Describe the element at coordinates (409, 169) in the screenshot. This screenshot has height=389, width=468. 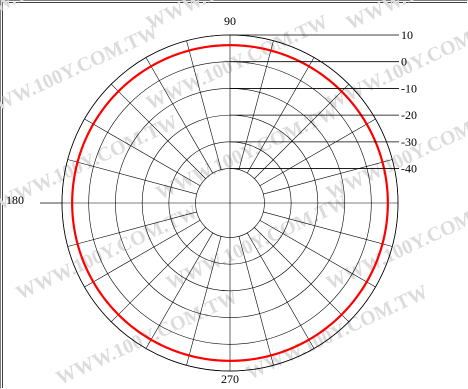
I see `radial-tick-label: -40` at that location.